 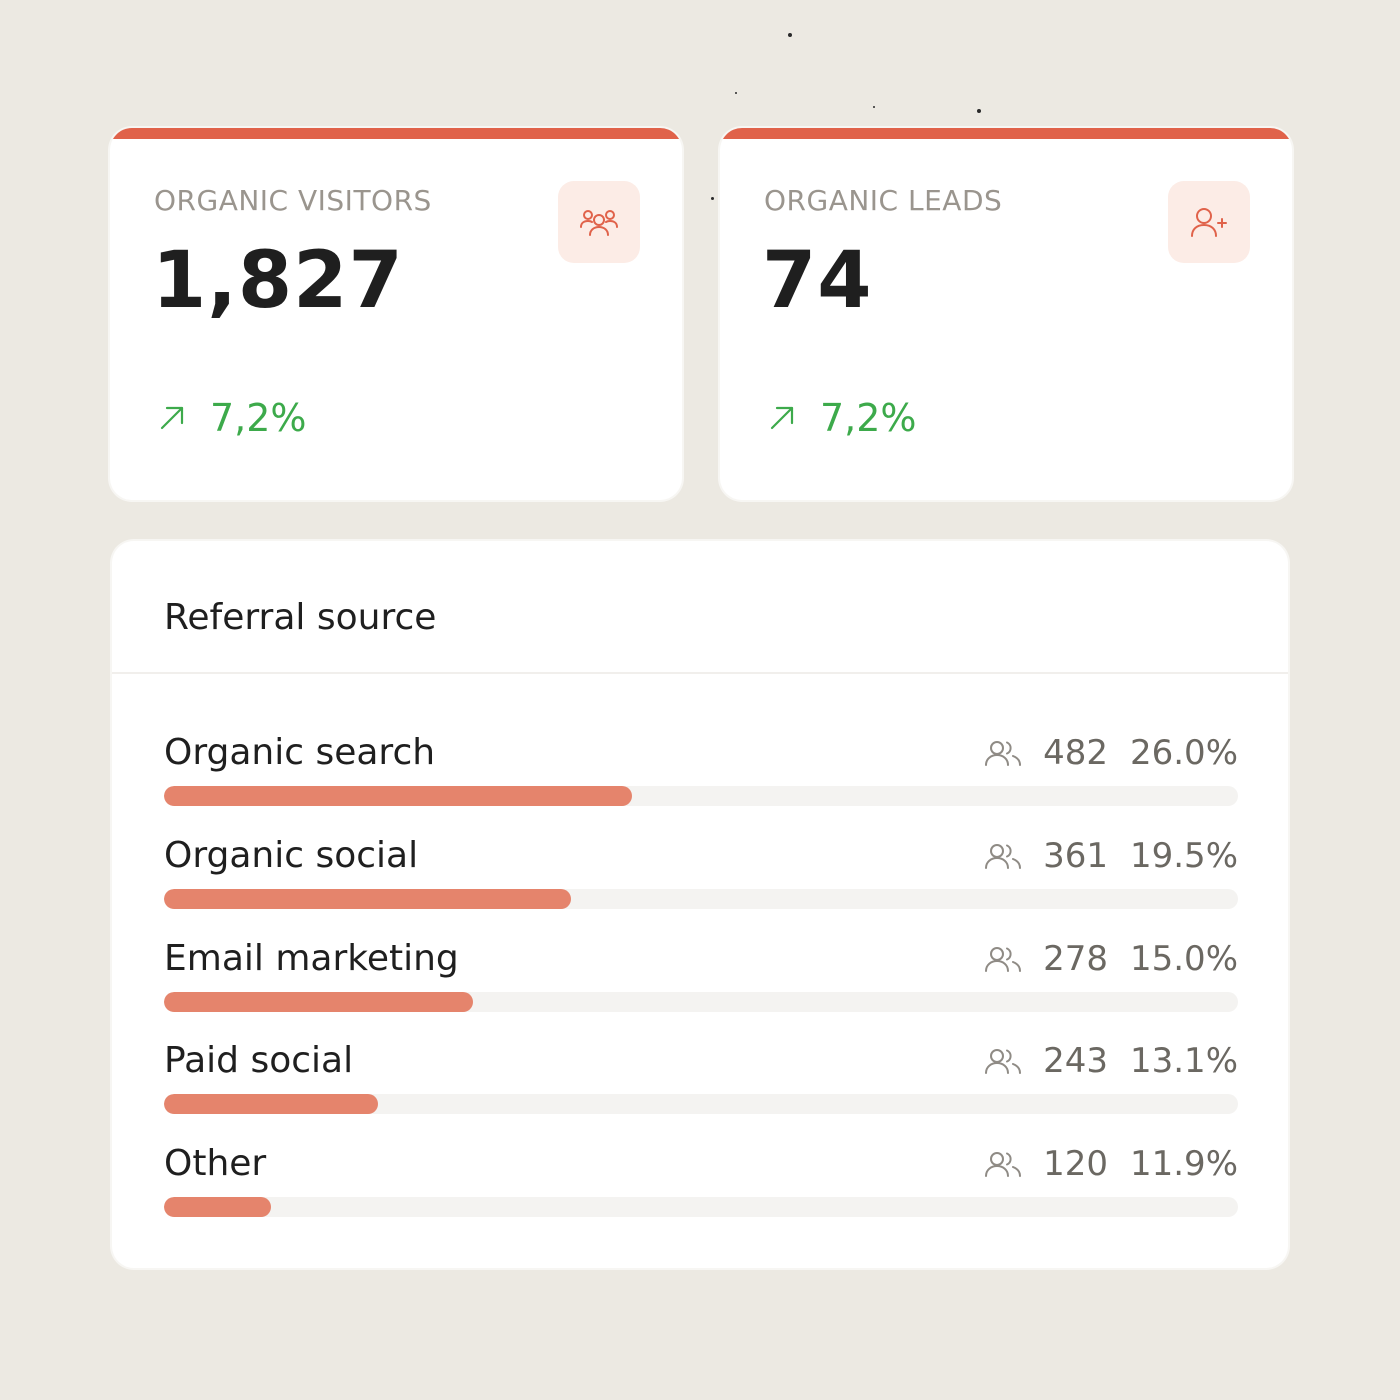 I want to click on source-name: Other, so click(x=215, y=1163).